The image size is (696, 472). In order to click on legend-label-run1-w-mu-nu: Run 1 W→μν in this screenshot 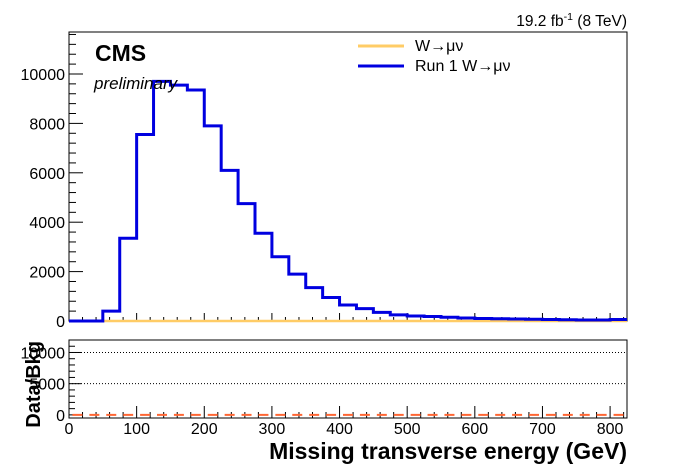, I will do `click(462, 66)`.